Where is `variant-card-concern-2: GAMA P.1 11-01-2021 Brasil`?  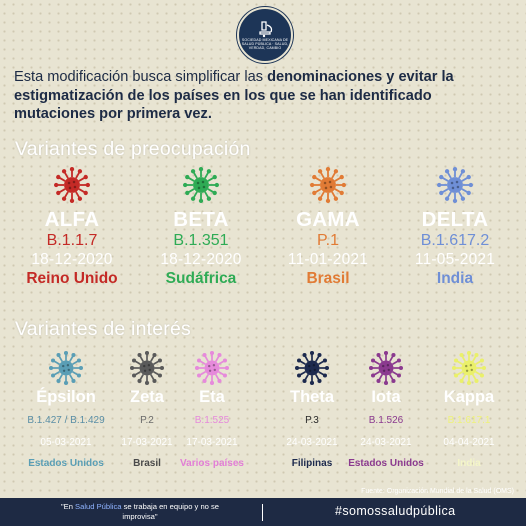 variant-card-concern-2: GAMA P.1 11-01-2021 Brasil is located at coordinates (328, 228).